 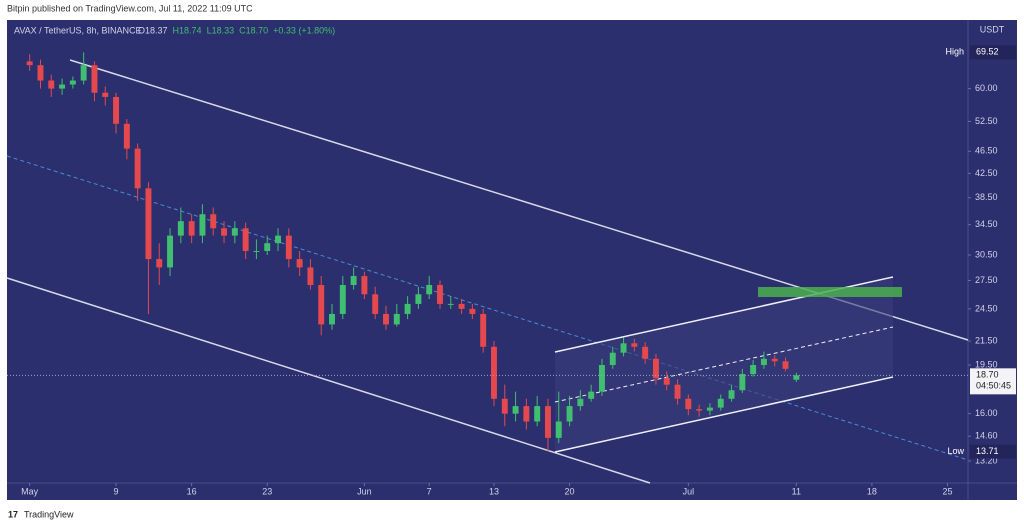 I want to click on x-tick-label: 7, so click(x=429, y=491).